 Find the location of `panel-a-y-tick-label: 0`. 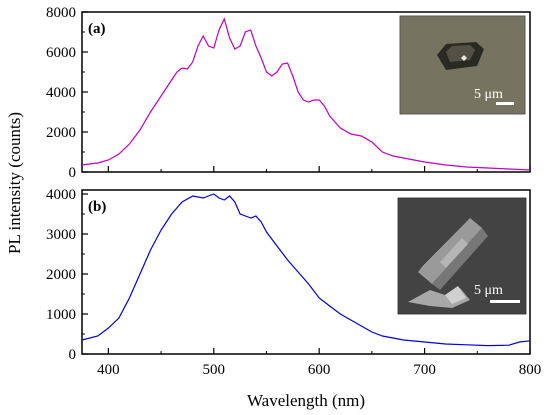

panel-a-y-tick-label: 0 is located at coordinates (73, 173).